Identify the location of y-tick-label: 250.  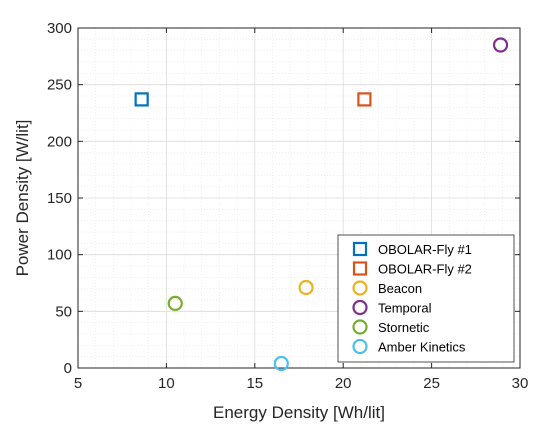
(59, 85).